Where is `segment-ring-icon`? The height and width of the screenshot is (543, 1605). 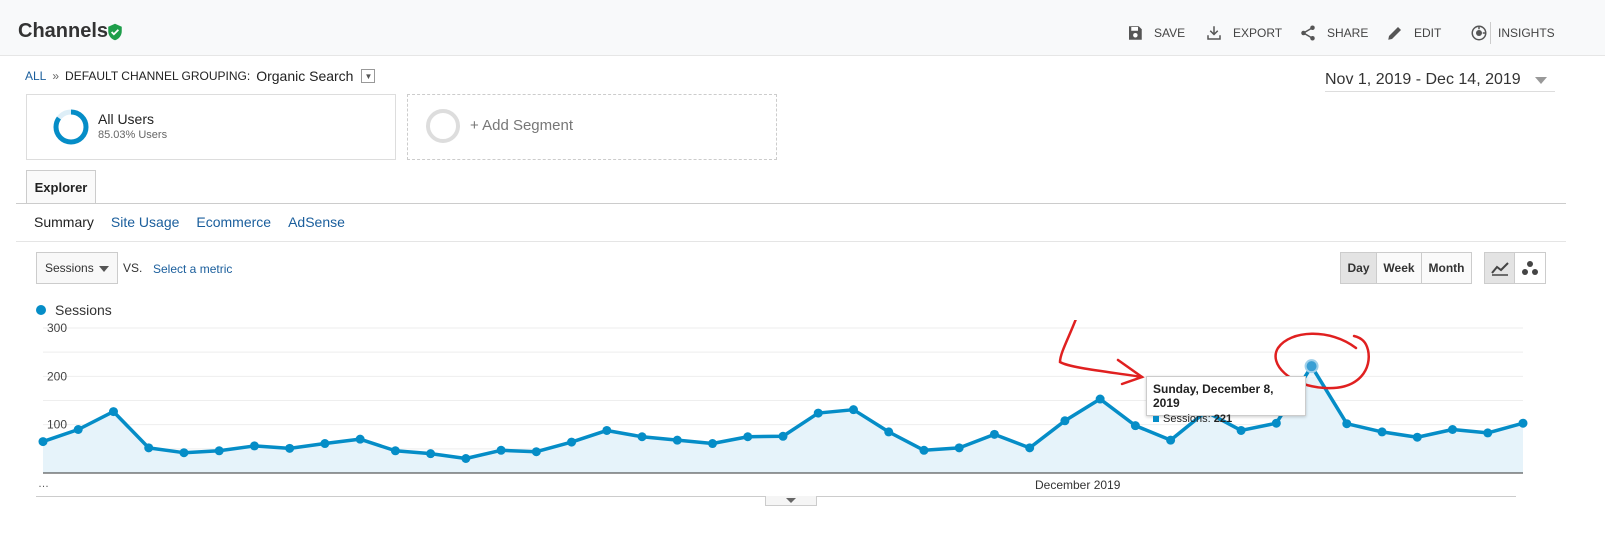 segment-ring-icon is located at coordinates (71, 127).